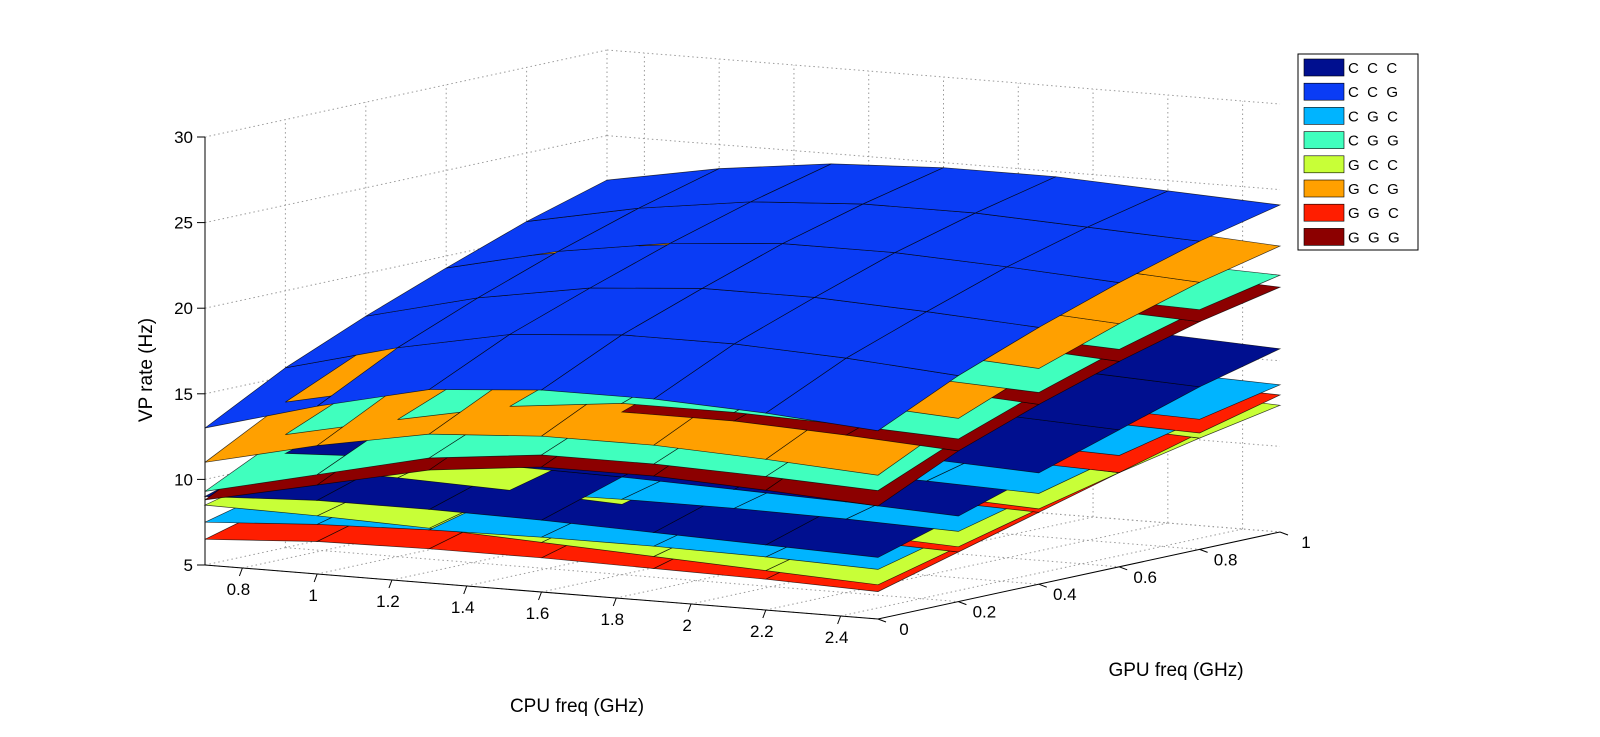 The image size is (1600, 737). Describe the element at coordinates (1175, 670) in the screenshot. I see `y-axis-title: GPU freq (GHz)` at that location.